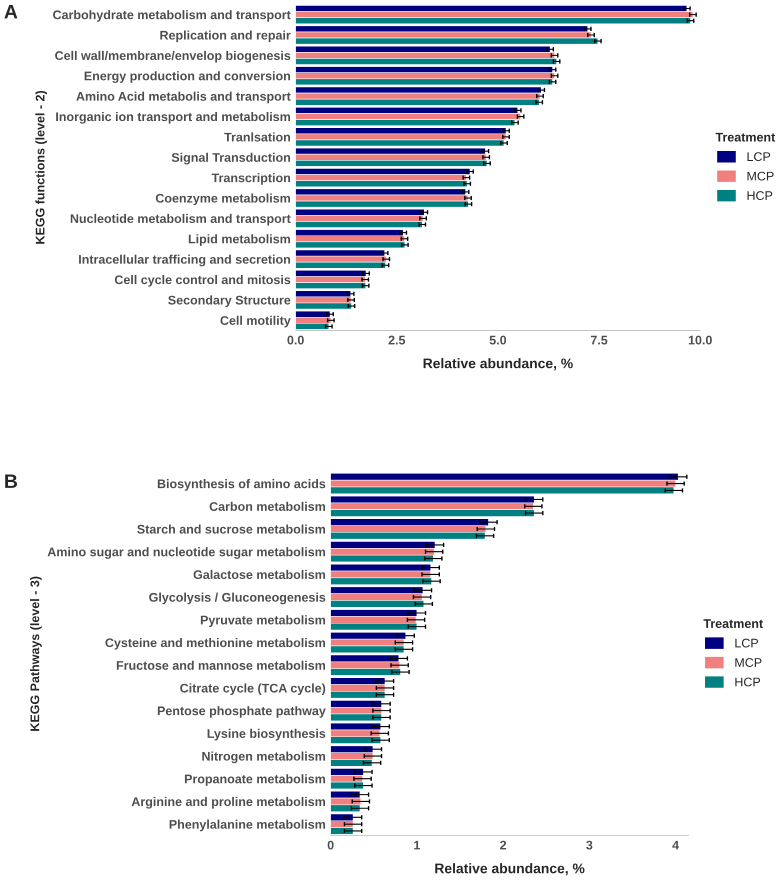 Image resolution: width=778 pixels, height=886 pixels. I want to click on y-tick-label: Lipid metabolism, so click(239, 240).